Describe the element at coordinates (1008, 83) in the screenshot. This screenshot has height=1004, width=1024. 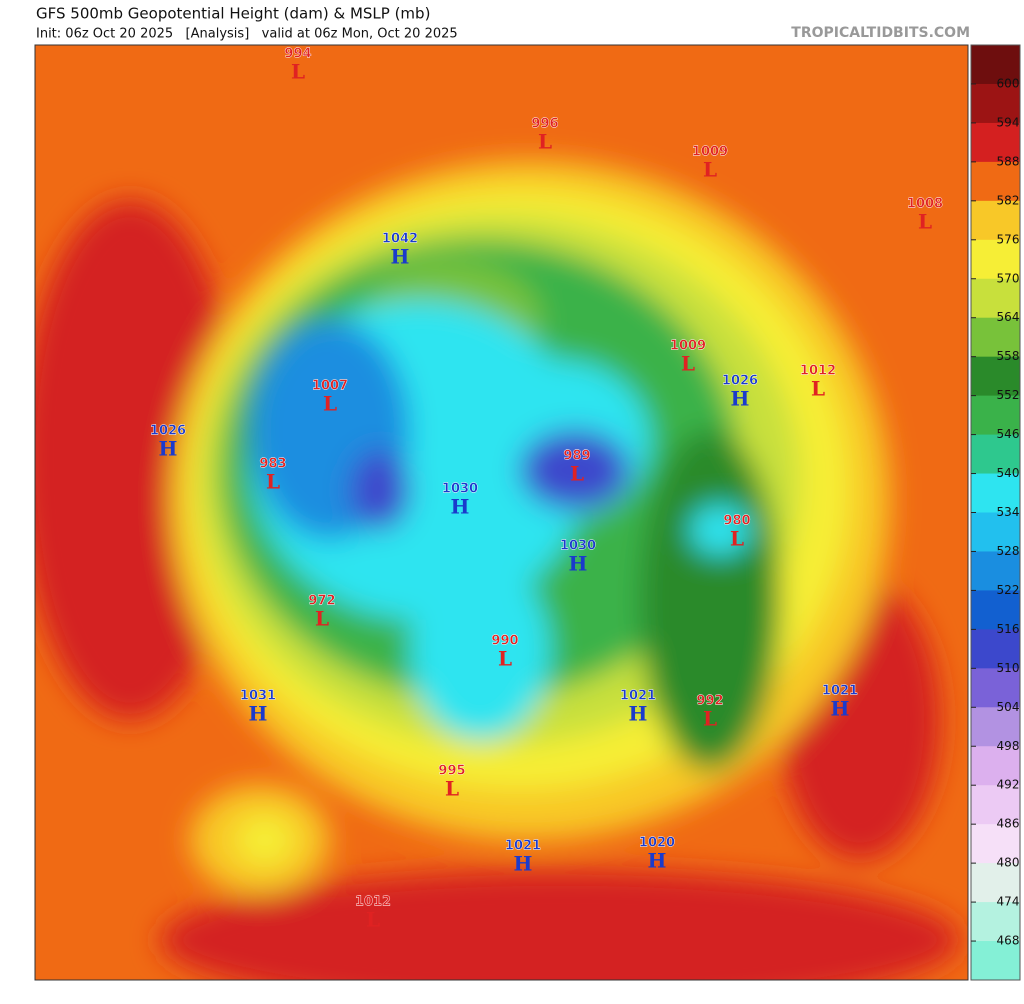
I see `colorbar-label: 600` at that location.